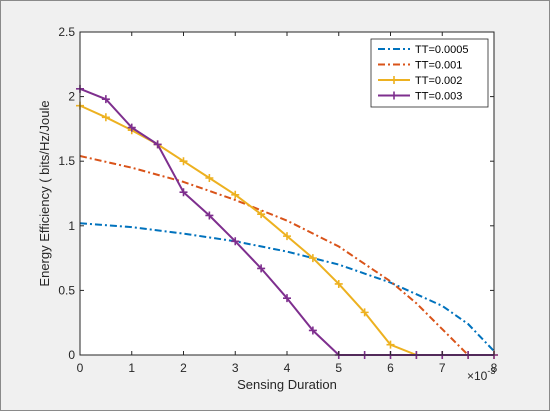 This screenshot has width=550, height=411. What do you see at coordinates (287, 368) in the screenshot?
I see `x-tick-label: 4` at bounding box center [287, 368].